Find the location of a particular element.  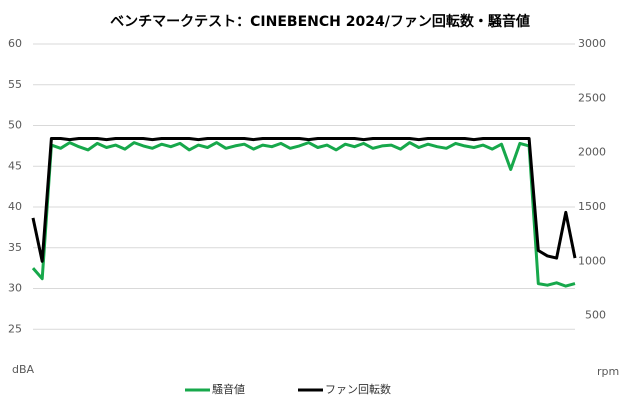

y-tick-label: 50 is located at coordinates (15, 125).